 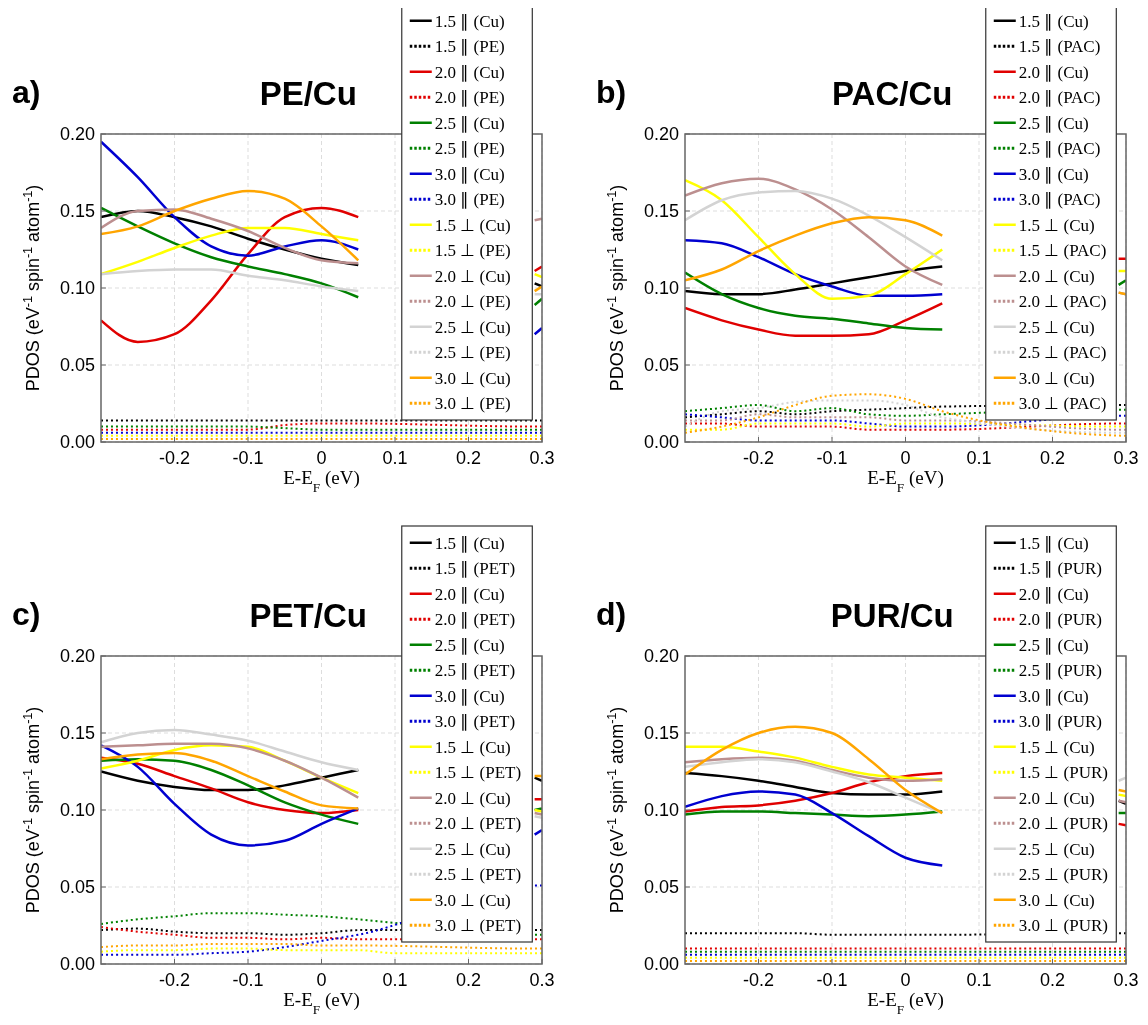 What do you see at coordinates (469, 47) in the screenshot?
I see `legend-label: 1.5 ∥ (PE)` at bounding box center [469, 47].